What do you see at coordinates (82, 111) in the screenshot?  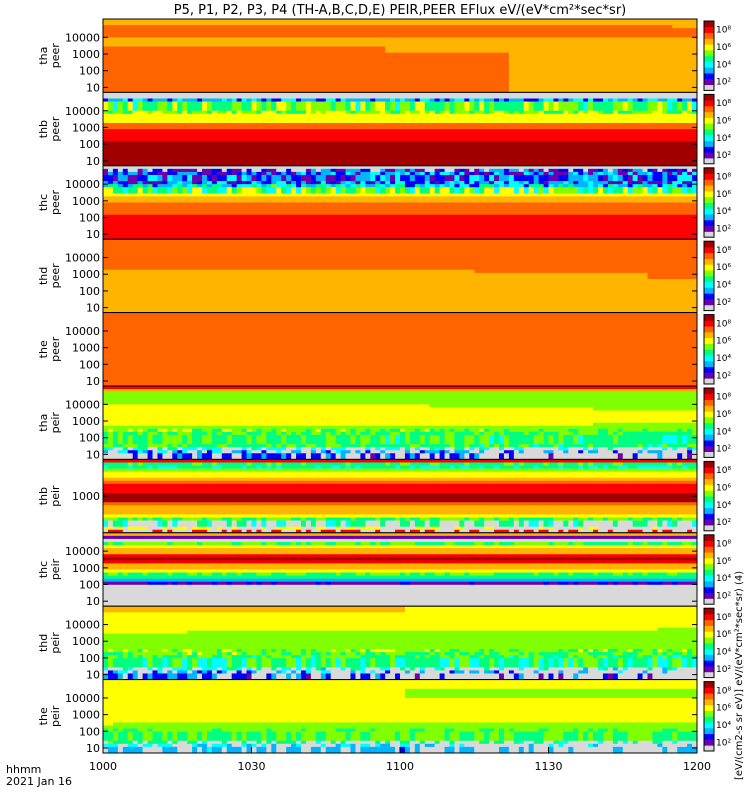 I see `y-tick-label: 10000` at bounding box center [82, 111].